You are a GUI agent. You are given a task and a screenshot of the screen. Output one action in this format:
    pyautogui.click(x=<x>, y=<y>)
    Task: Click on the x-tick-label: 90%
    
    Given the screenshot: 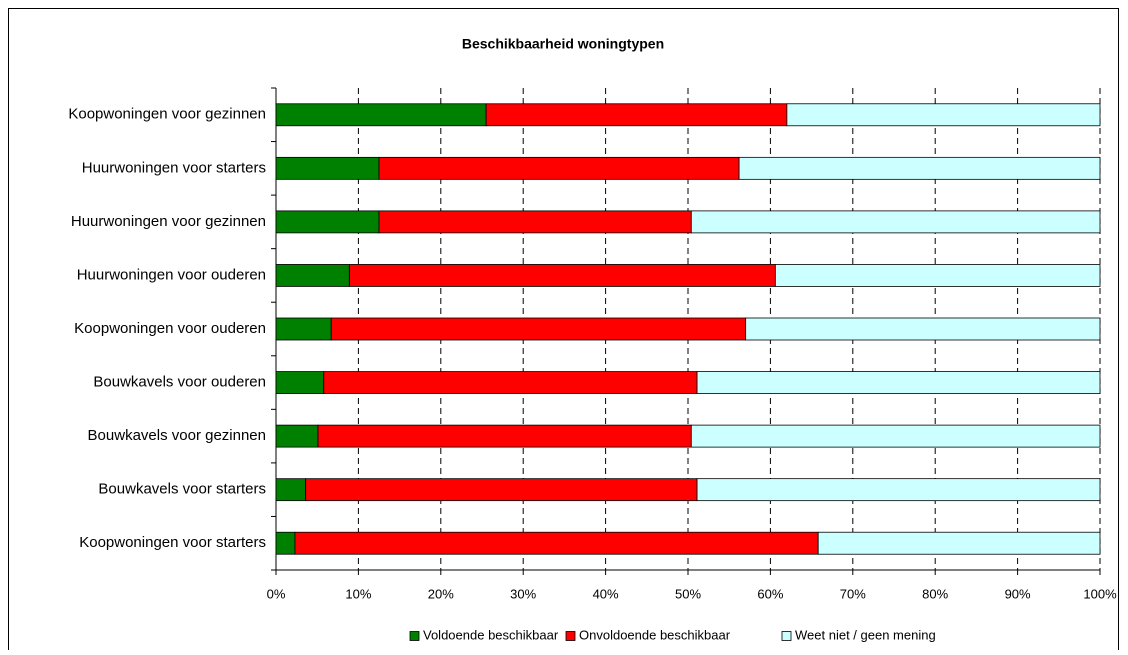 What is the action you would take?
    pyautogui.click(x=1018, y=593)
    